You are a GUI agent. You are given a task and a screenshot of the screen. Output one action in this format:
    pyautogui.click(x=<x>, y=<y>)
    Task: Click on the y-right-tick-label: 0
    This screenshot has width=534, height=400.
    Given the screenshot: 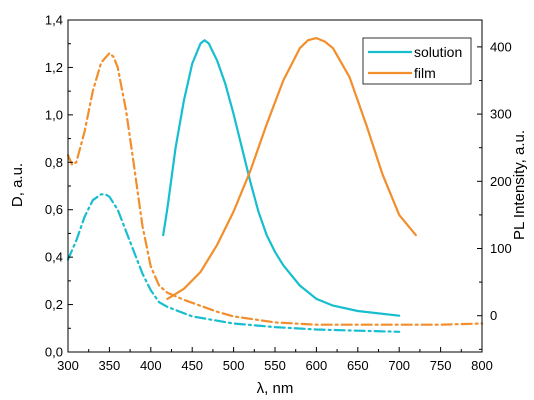 What is the action you would take?
    pyautogui.click(x=493, y=315)
    